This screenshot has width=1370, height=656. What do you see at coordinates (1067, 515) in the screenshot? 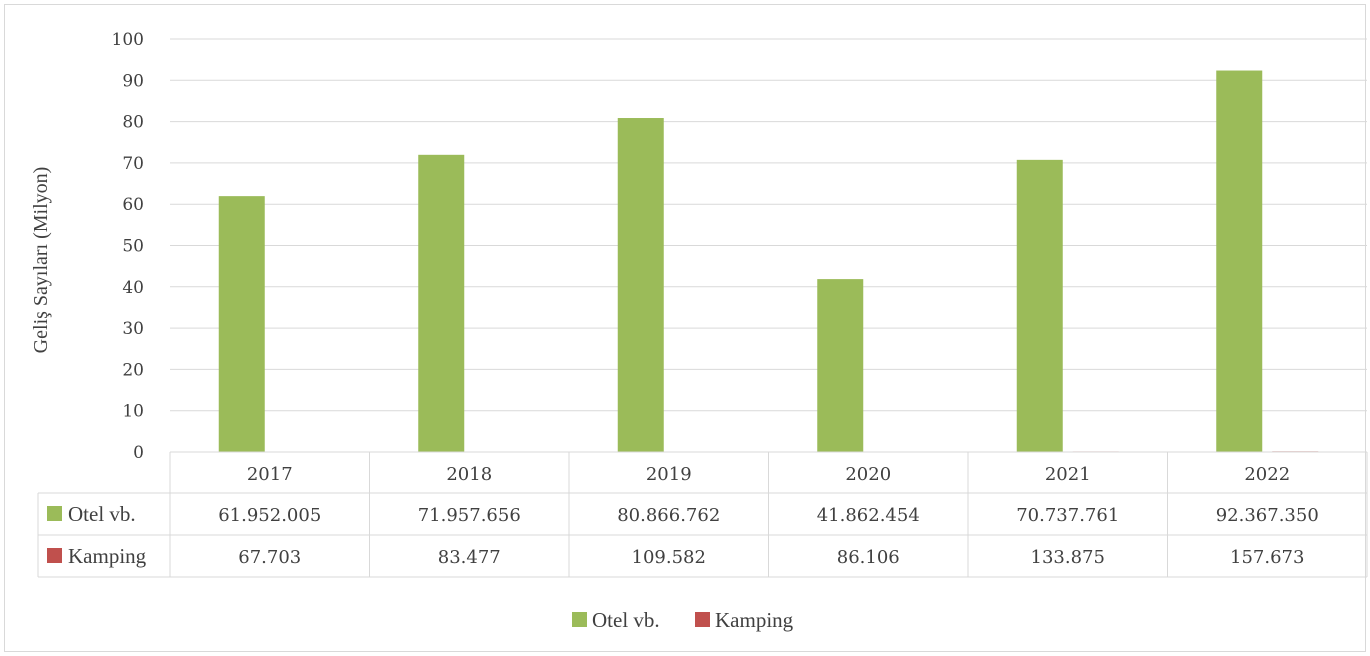
I see `data-label: 70.737.761` at bounding box center [1067, 515].